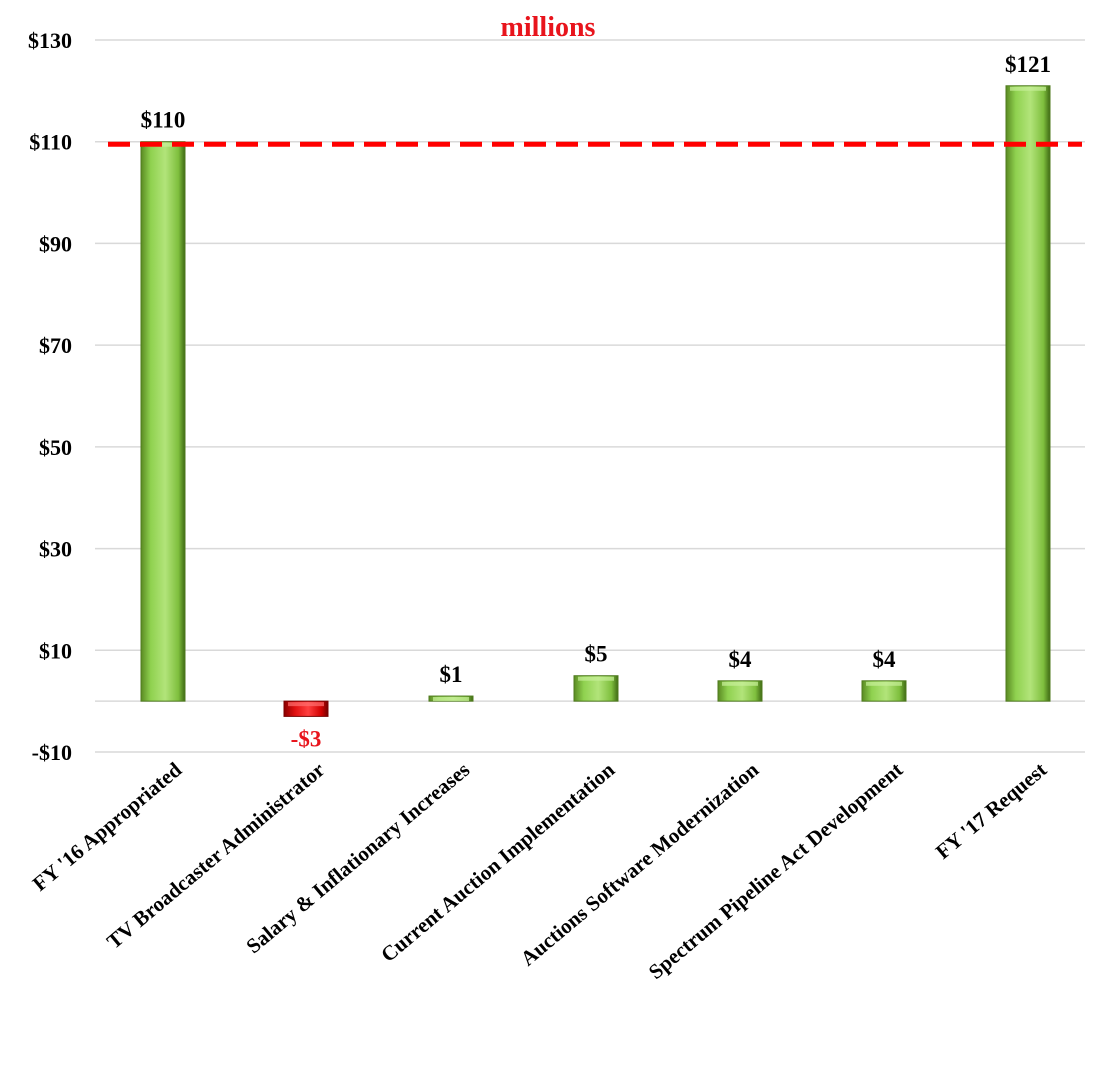  I want to click on x-tick-label: Auctions Software Modernization, so click(640, 863).